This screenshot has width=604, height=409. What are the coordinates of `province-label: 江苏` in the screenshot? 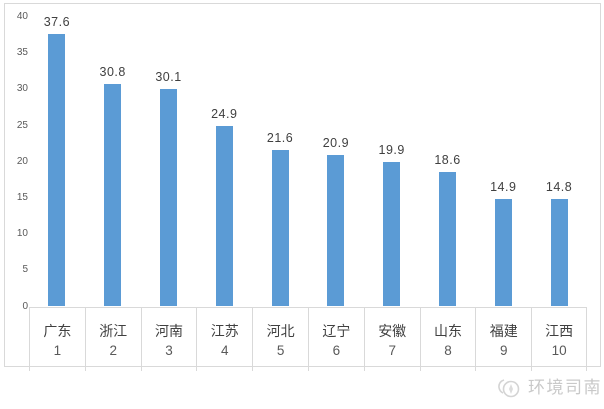 It's located at (224, 330).